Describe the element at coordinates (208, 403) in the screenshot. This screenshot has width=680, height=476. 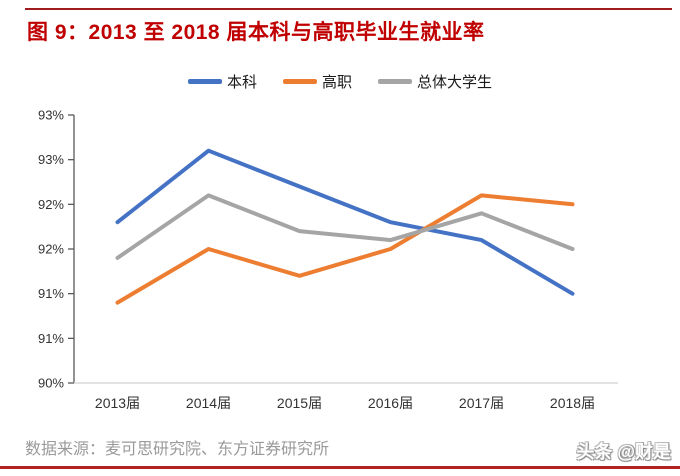
I see `x-tick-label: 2014届` at that location.